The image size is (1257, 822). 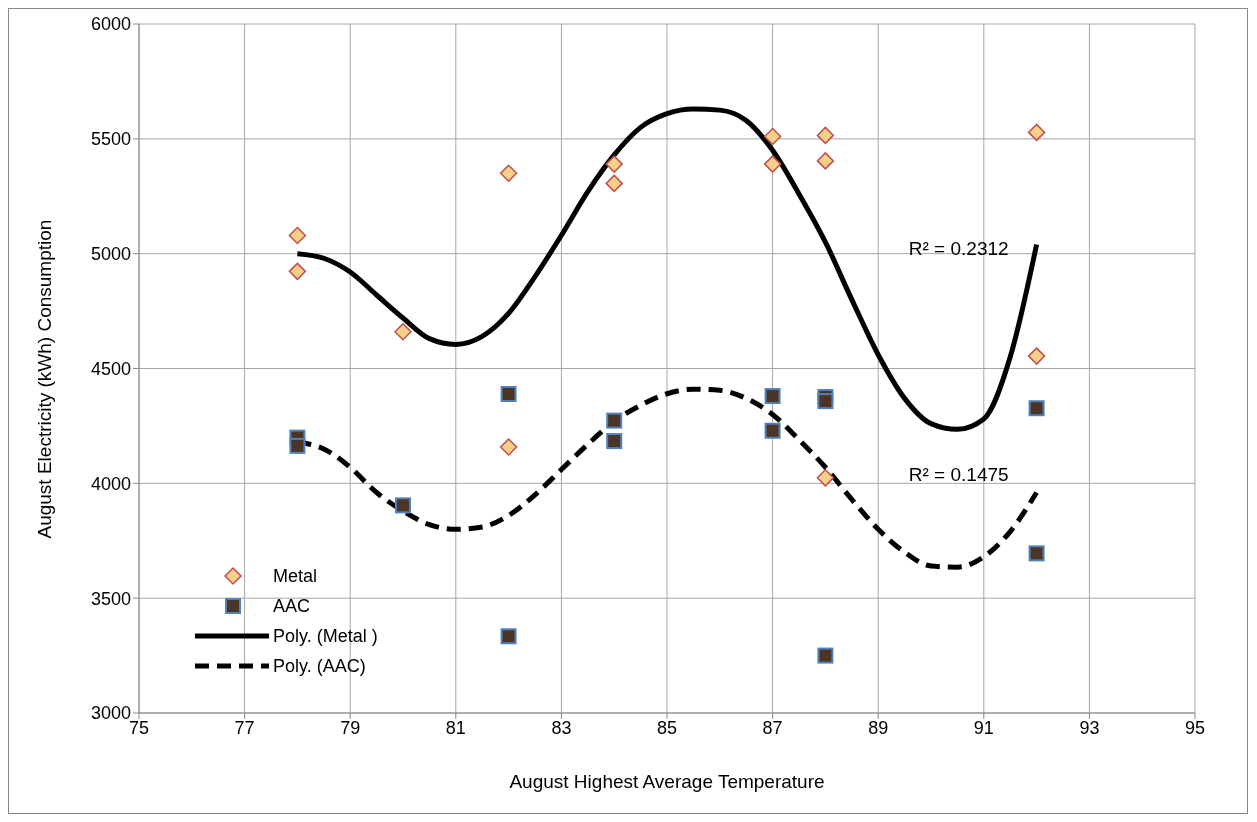 I want to click on x-tick-label: 89, so click(x=878, y=727).